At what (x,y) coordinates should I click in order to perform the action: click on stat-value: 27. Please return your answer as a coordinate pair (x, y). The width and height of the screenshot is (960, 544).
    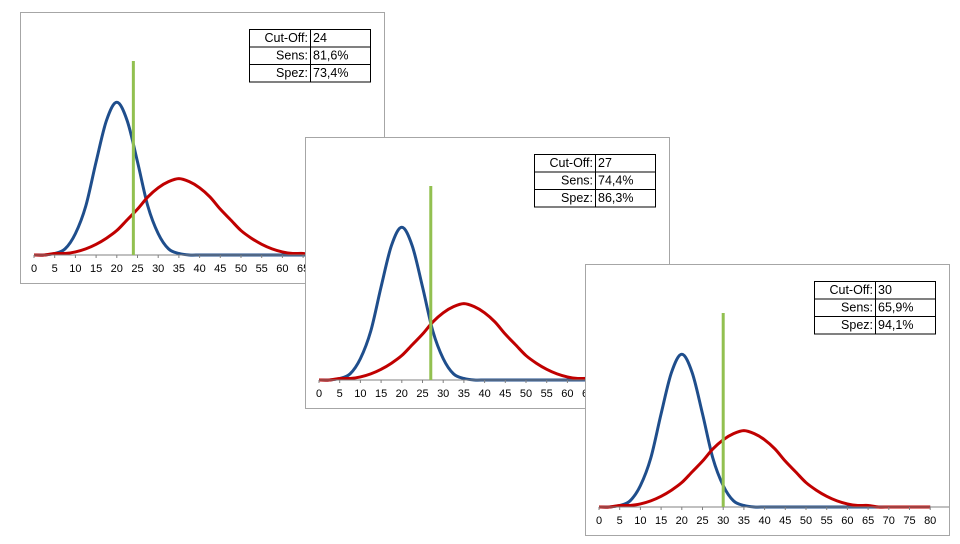
    Looking at the image, I should click on (605, 163).